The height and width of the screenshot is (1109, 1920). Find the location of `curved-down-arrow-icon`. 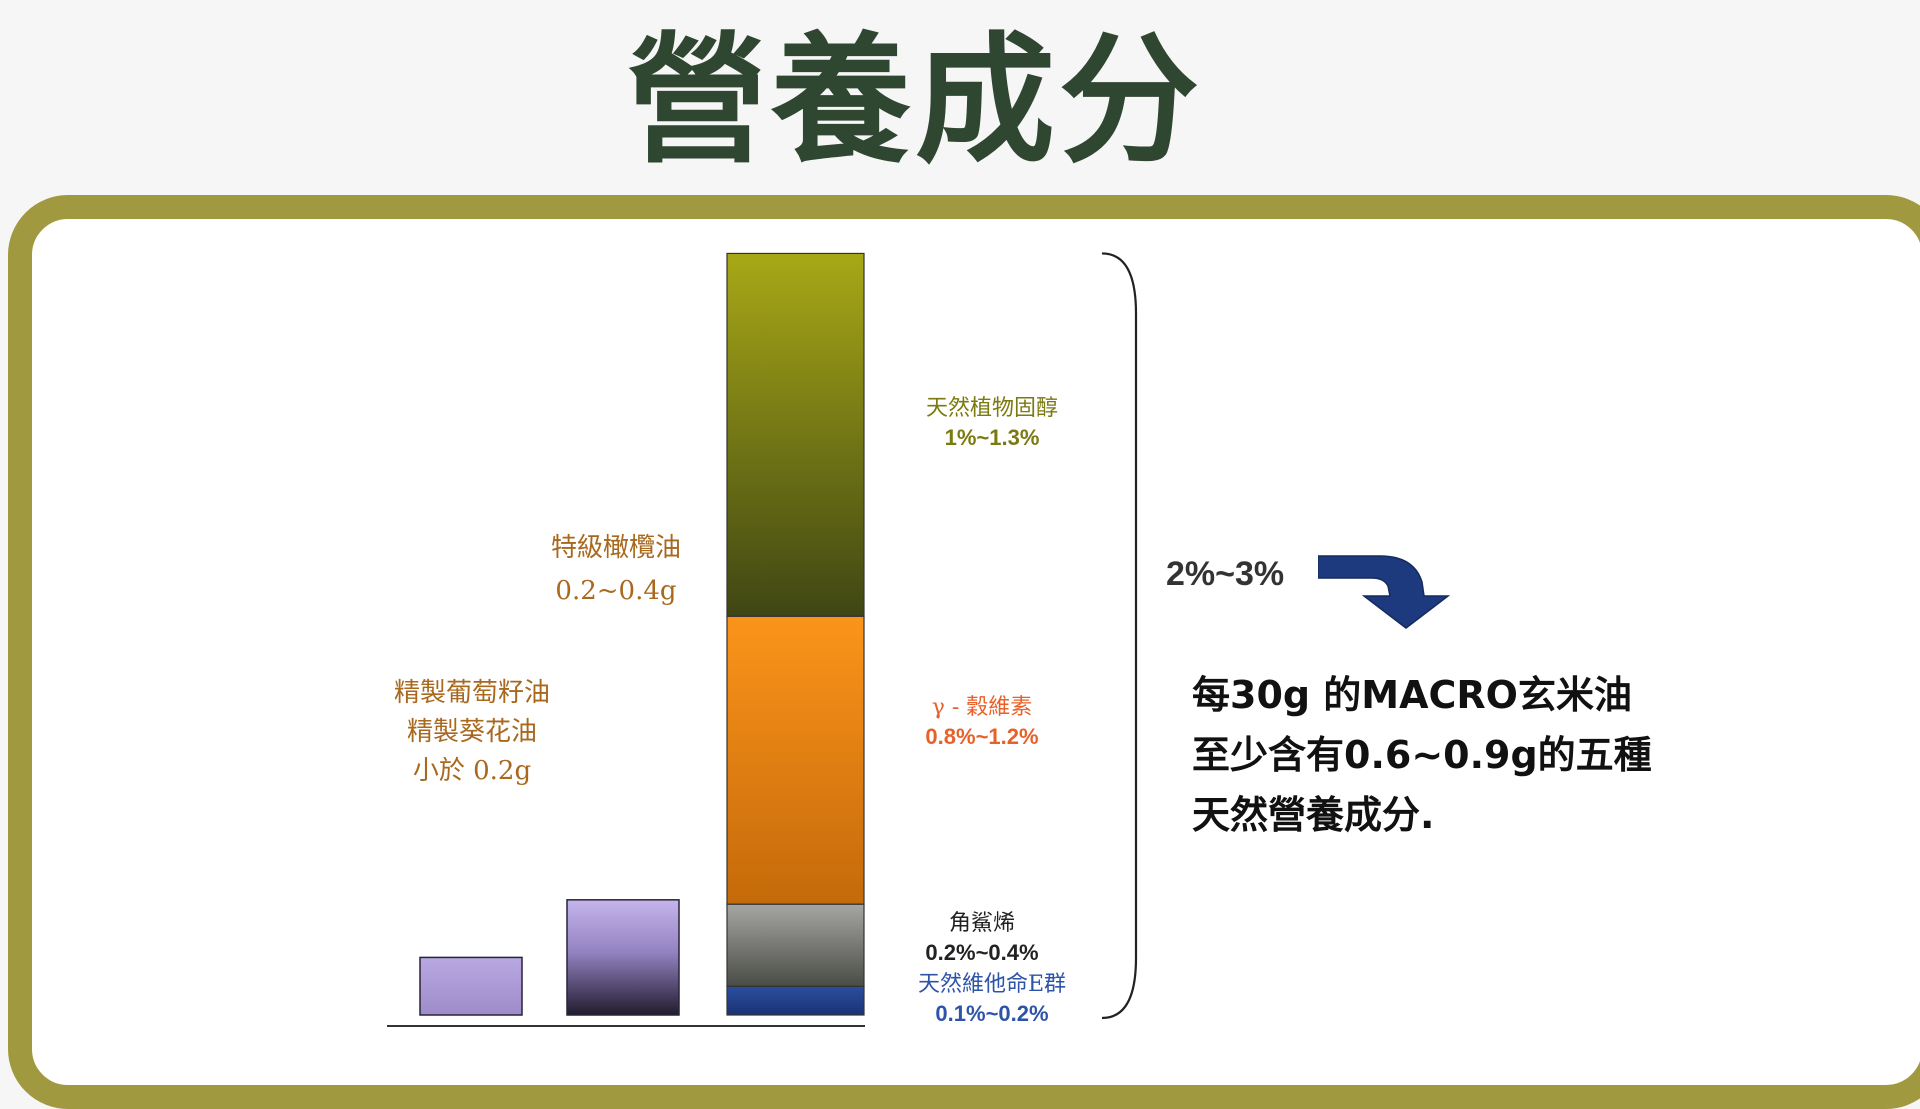

curved-down-arrow-icon is located at coordinates (1384, 592).